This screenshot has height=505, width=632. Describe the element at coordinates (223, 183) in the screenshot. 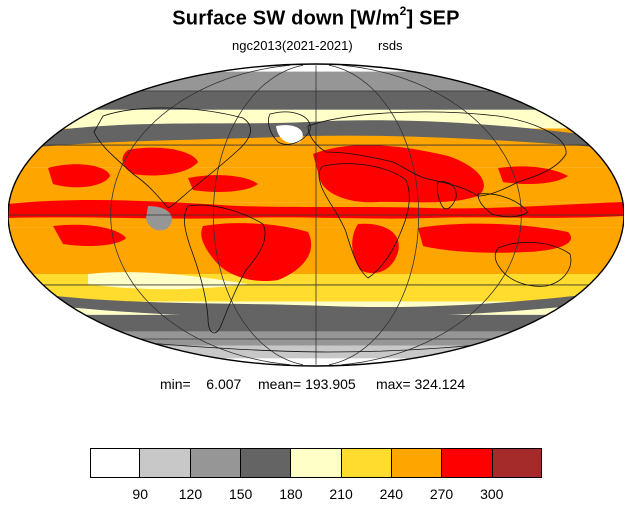

I see `red-region-north-atlantic` at that location.